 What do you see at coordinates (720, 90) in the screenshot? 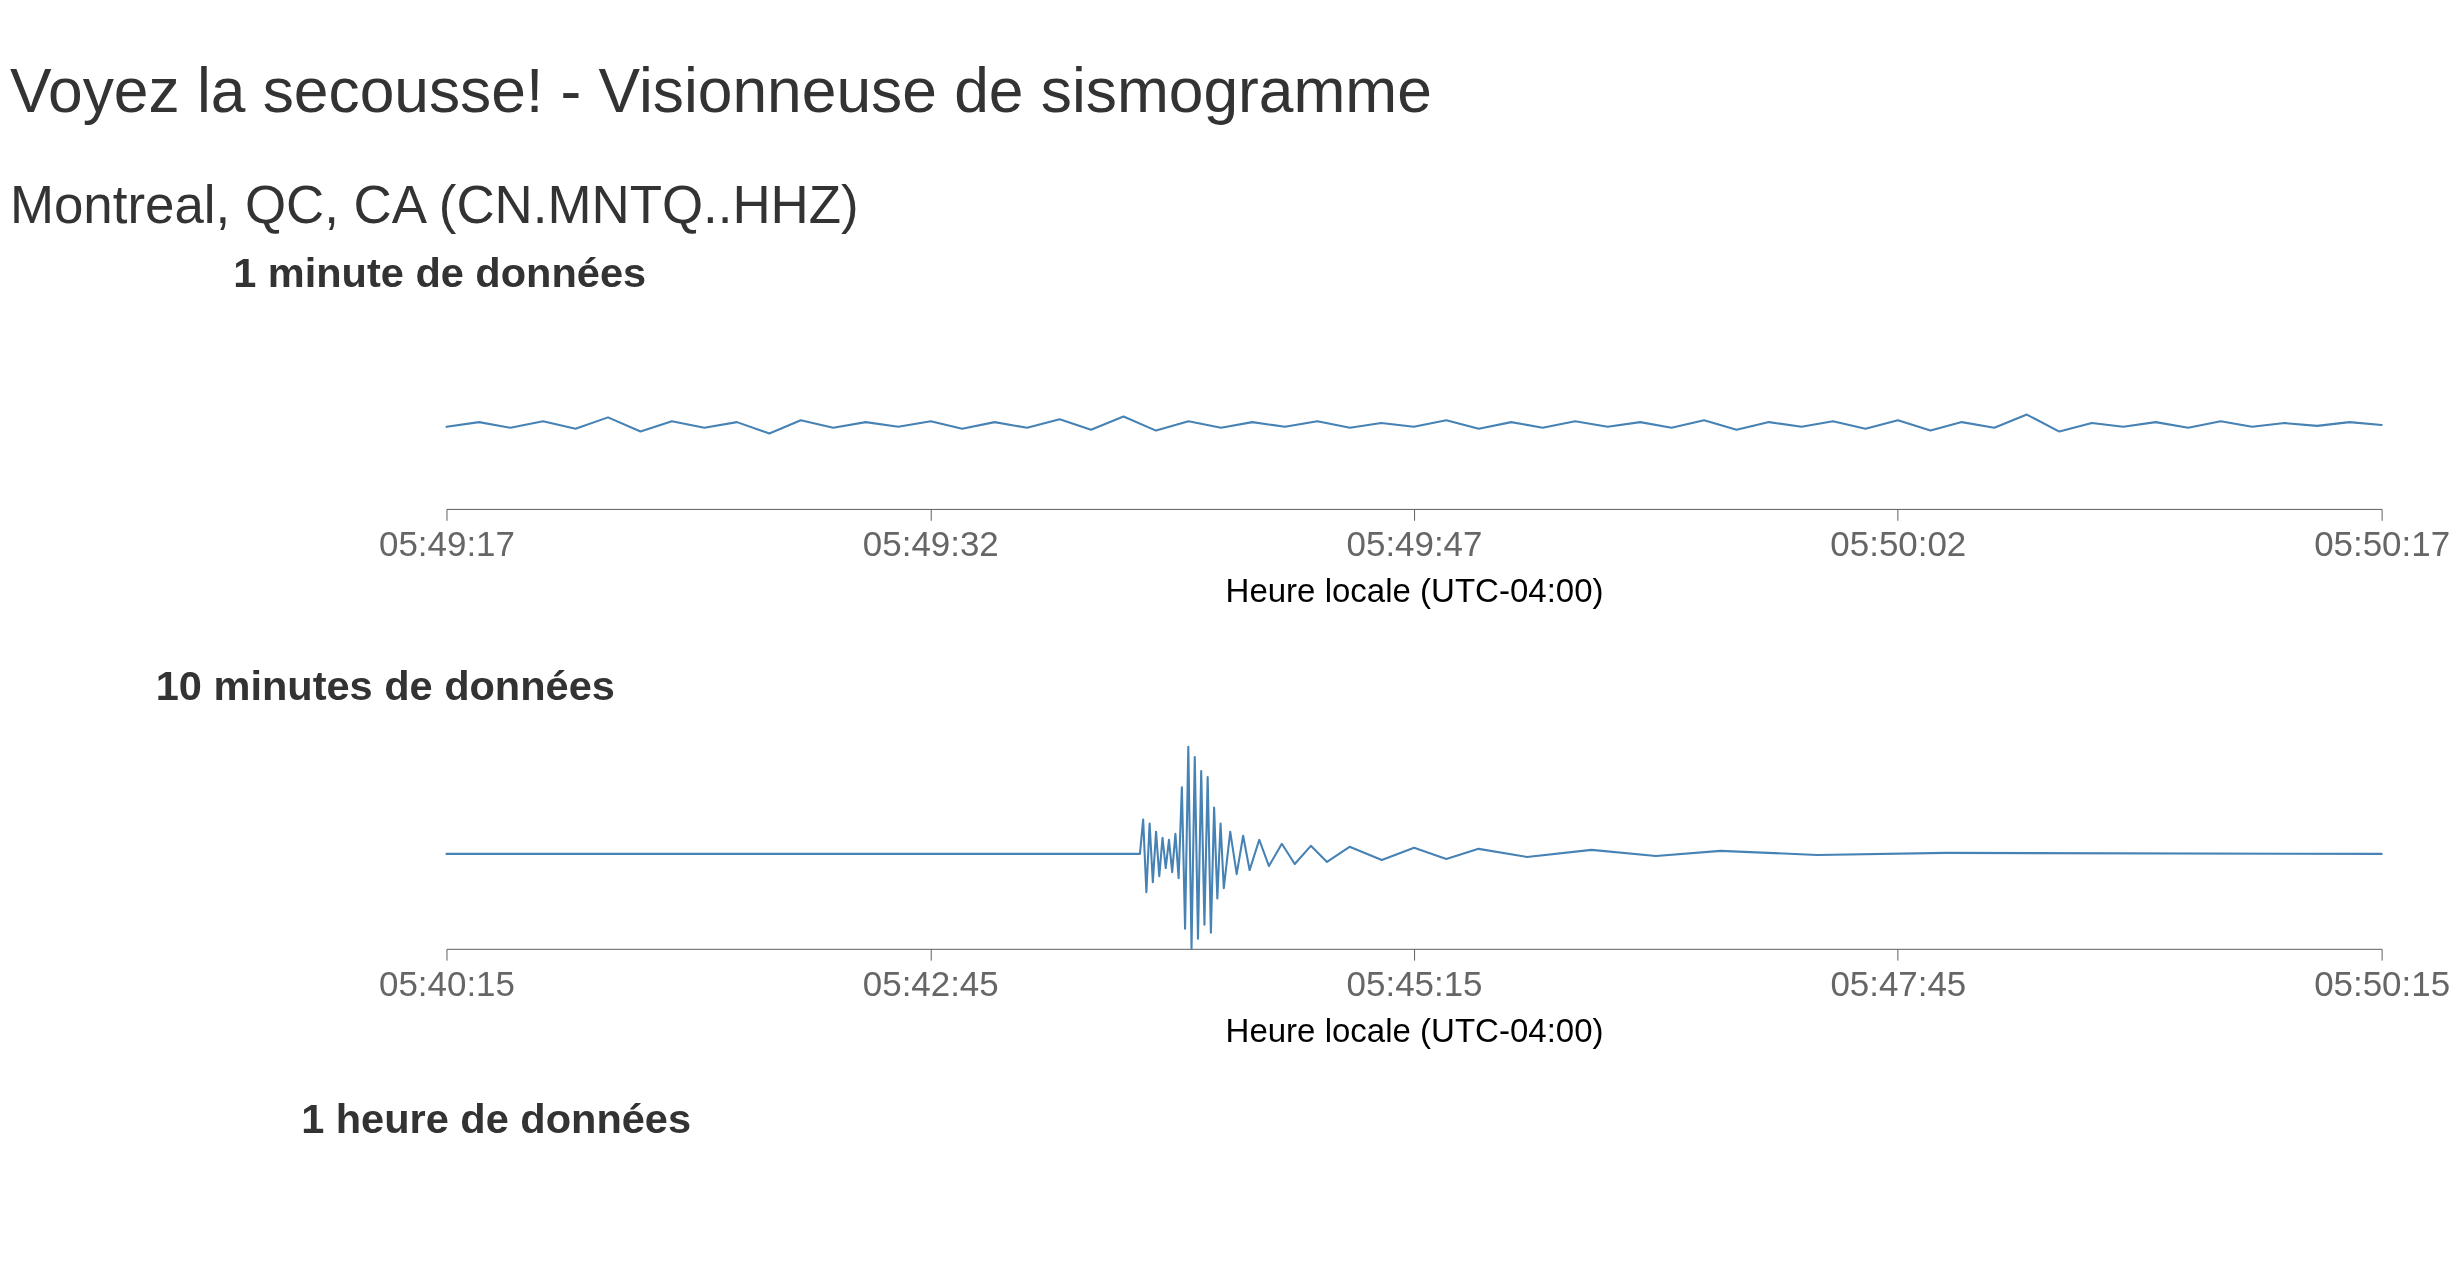
I see `chart-title: Voyez la secousse! - Visionneuse de sismogramme` at bounding box center [720, 90].